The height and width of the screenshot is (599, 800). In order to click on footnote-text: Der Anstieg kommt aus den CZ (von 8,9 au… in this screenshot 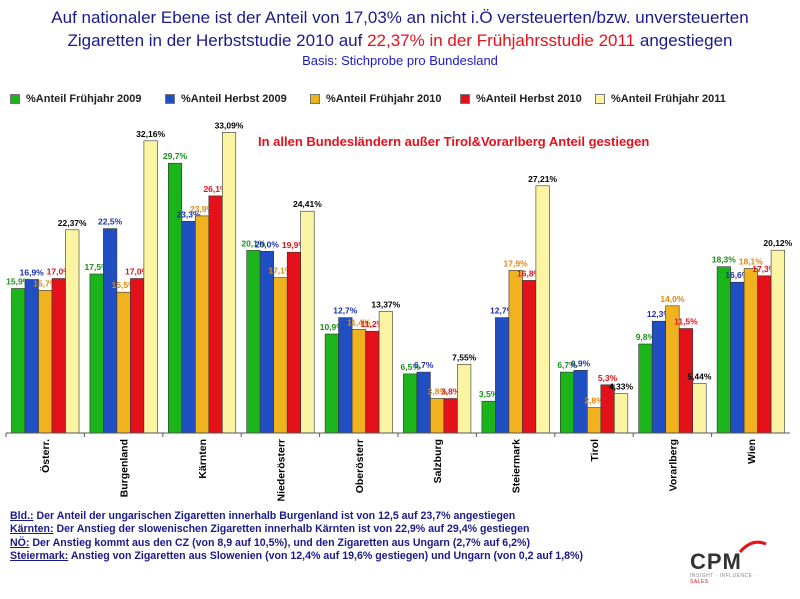, I will do `click(279, 542)`.